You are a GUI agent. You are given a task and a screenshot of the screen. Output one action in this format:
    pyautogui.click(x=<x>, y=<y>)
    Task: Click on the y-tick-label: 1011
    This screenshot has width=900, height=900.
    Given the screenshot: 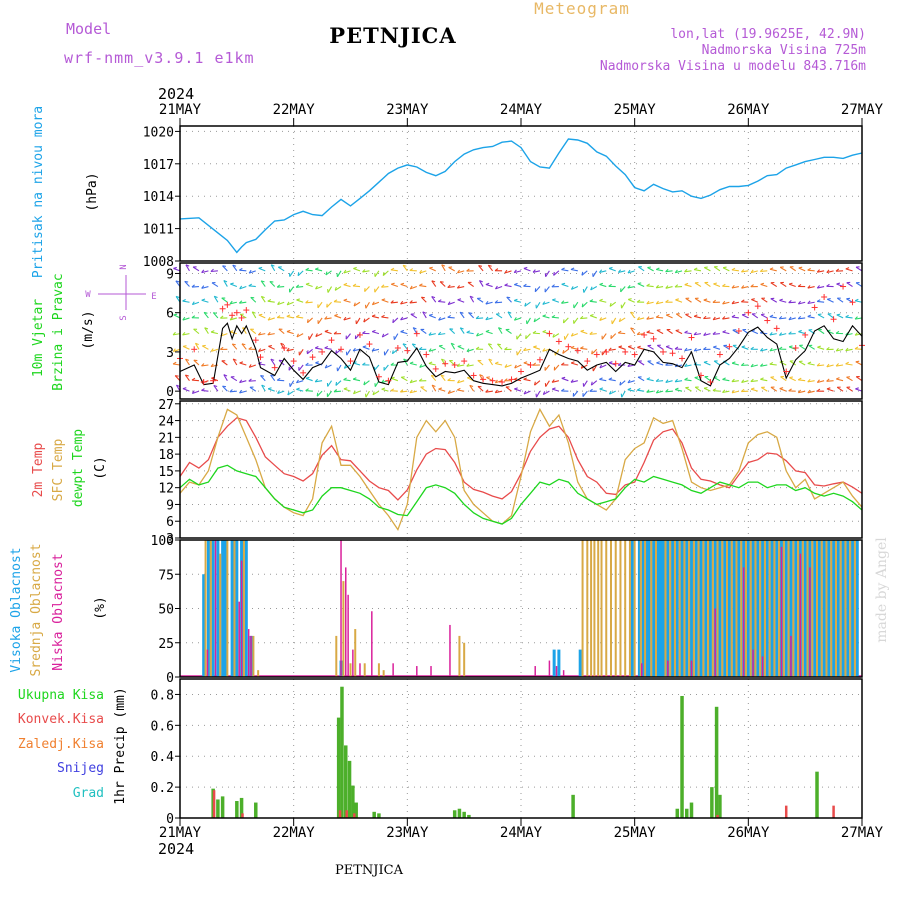 What is the action you would take?
    pyautogui.click(x=158, y=230)
    